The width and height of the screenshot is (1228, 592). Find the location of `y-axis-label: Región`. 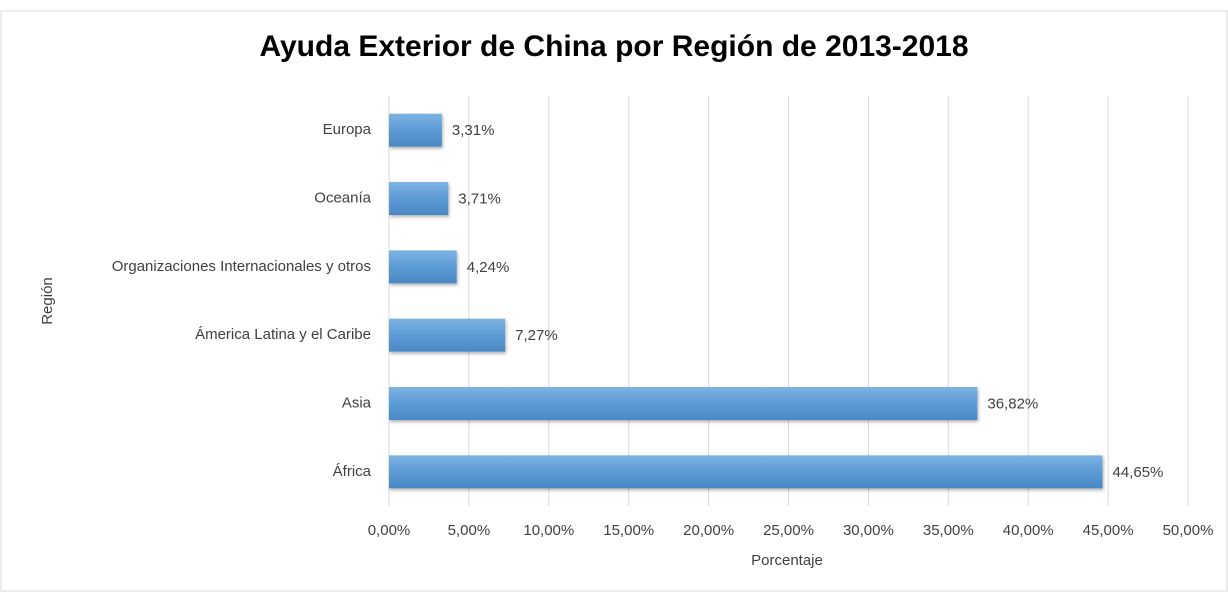

y-axis-label: Región is located at coordinates (47, 301).